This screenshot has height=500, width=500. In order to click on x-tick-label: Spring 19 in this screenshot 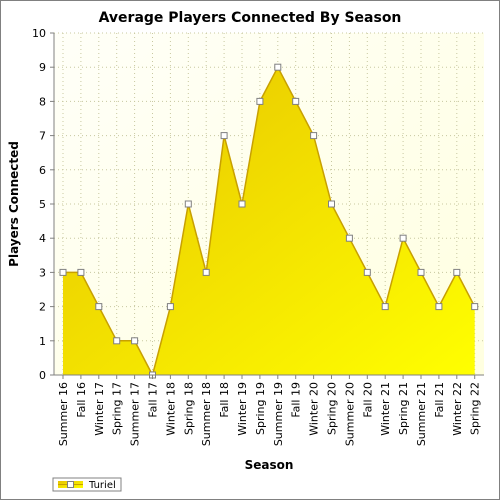, I will do `click(260, 408)`.